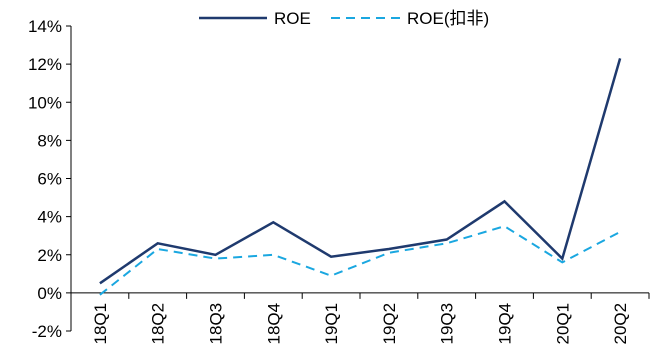 The width and height of the screenshot is (661, 355). What do you see at coordinates (47, 331) in the screenshot?
I see `y-tick-label: -2%` at bounding box center [47, 331].